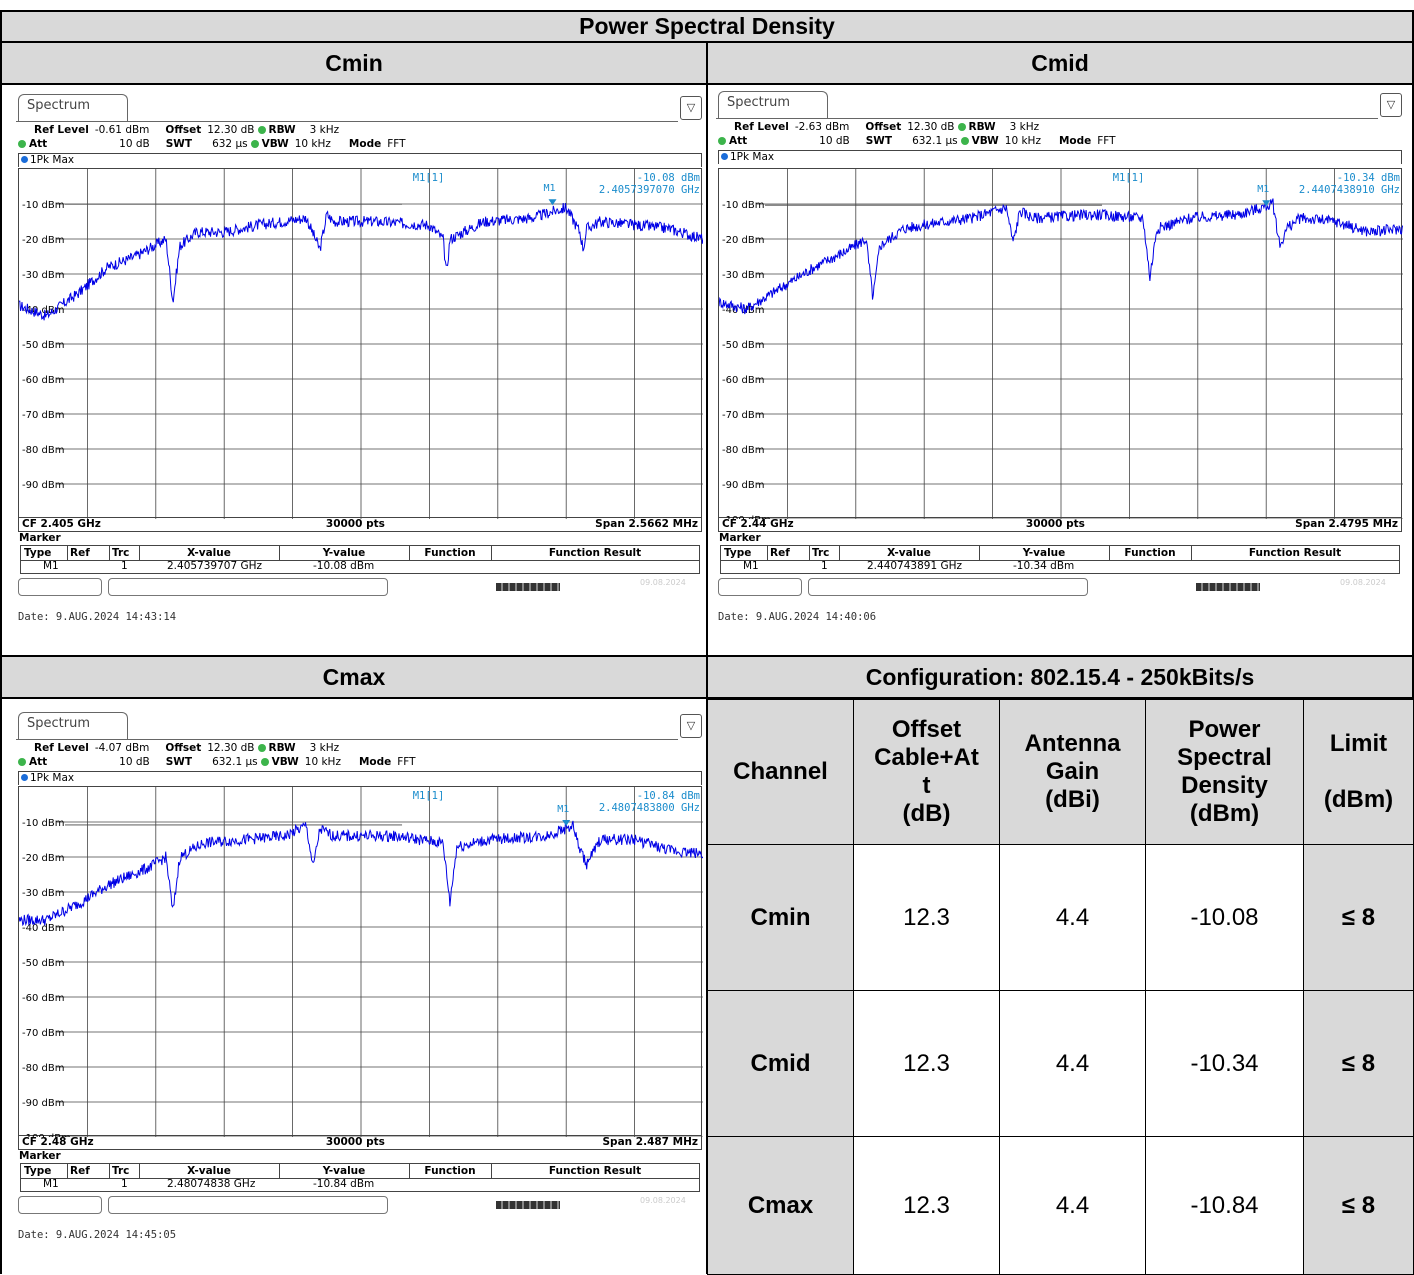 This screenshot has width=1414, height=1275. What do you see at coordinates (80, 553) in the screenshot?
I see `marker-table-header: Ref` at bounding box center [80, 553].